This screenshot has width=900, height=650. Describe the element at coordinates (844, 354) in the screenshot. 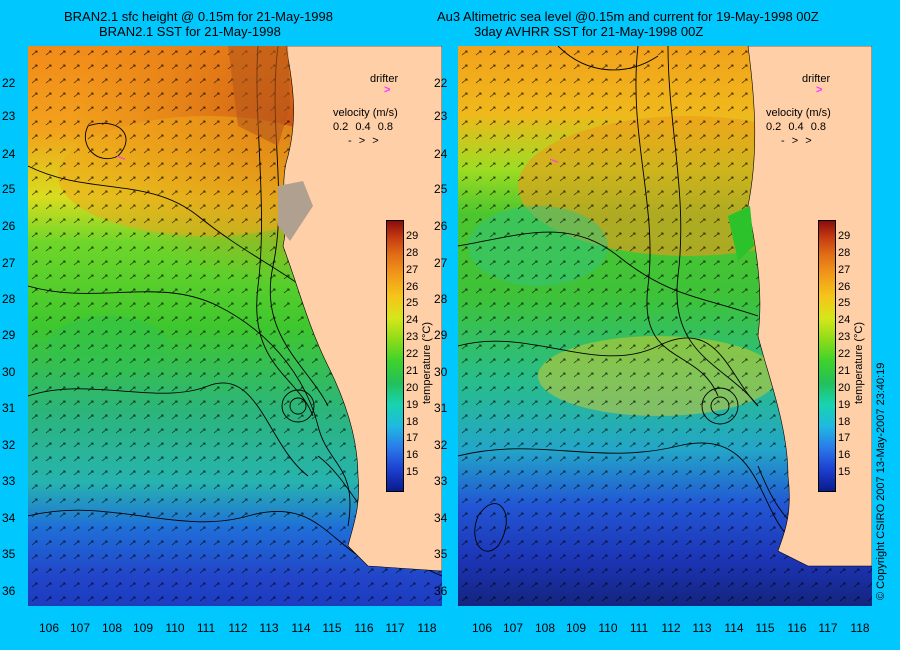

I see `right-colorbar-tick: 22` at that location.